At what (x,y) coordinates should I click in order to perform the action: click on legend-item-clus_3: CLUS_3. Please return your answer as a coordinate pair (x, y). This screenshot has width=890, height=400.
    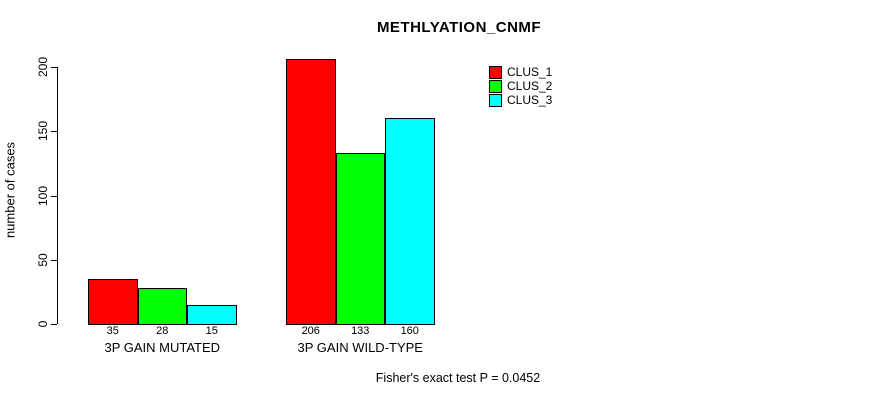
    Looking at the image, I should click on (520, 100).